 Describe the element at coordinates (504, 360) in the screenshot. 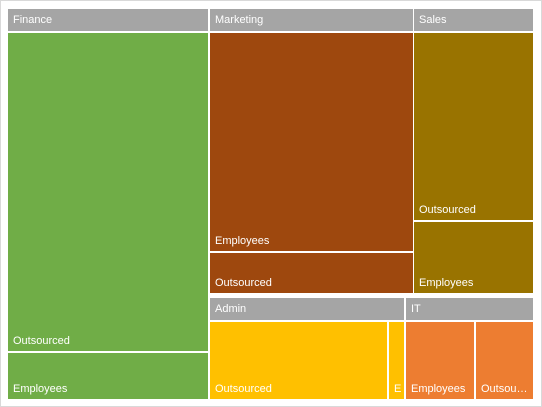

I see `treemap-cell-it-outsourced: Outsourced` at that location.